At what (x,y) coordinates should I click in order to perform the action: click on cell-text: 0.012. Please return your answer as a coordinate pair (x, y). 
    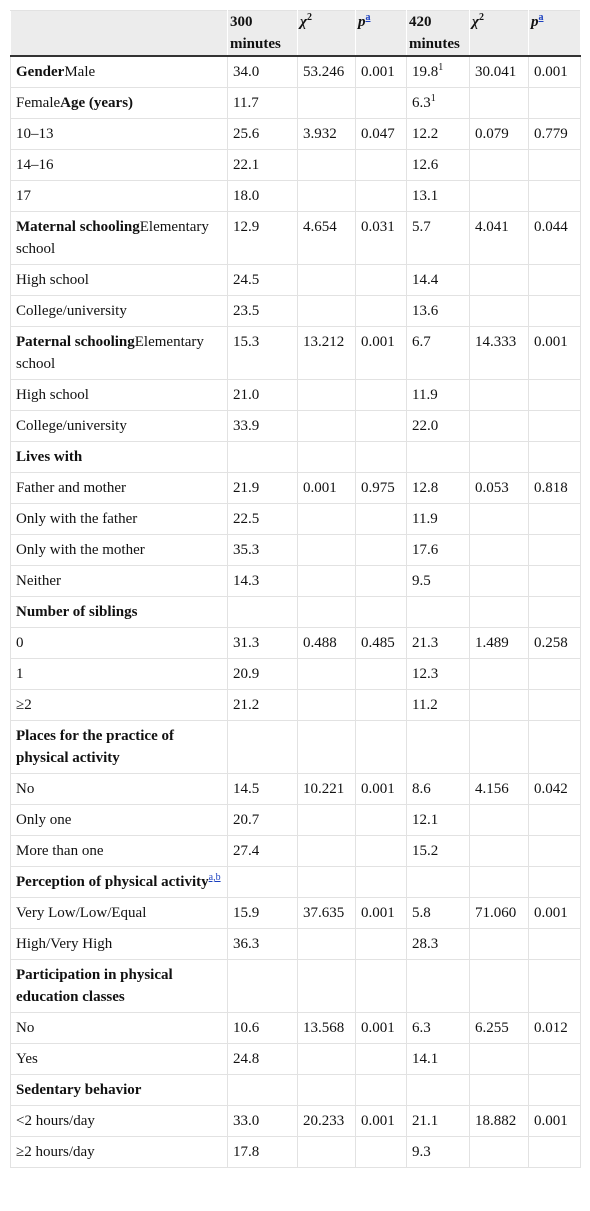
    Looking at the image, I should click on (551, 1028).